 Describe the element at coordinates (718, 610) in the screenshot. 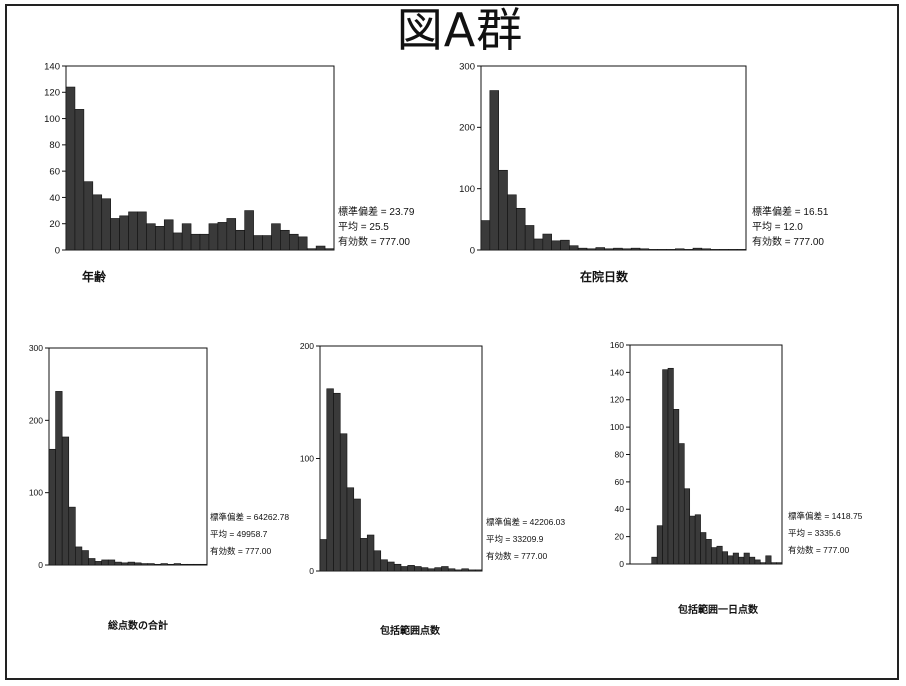

I see `x-axis-label: 包括範囲一日点数` at that location.